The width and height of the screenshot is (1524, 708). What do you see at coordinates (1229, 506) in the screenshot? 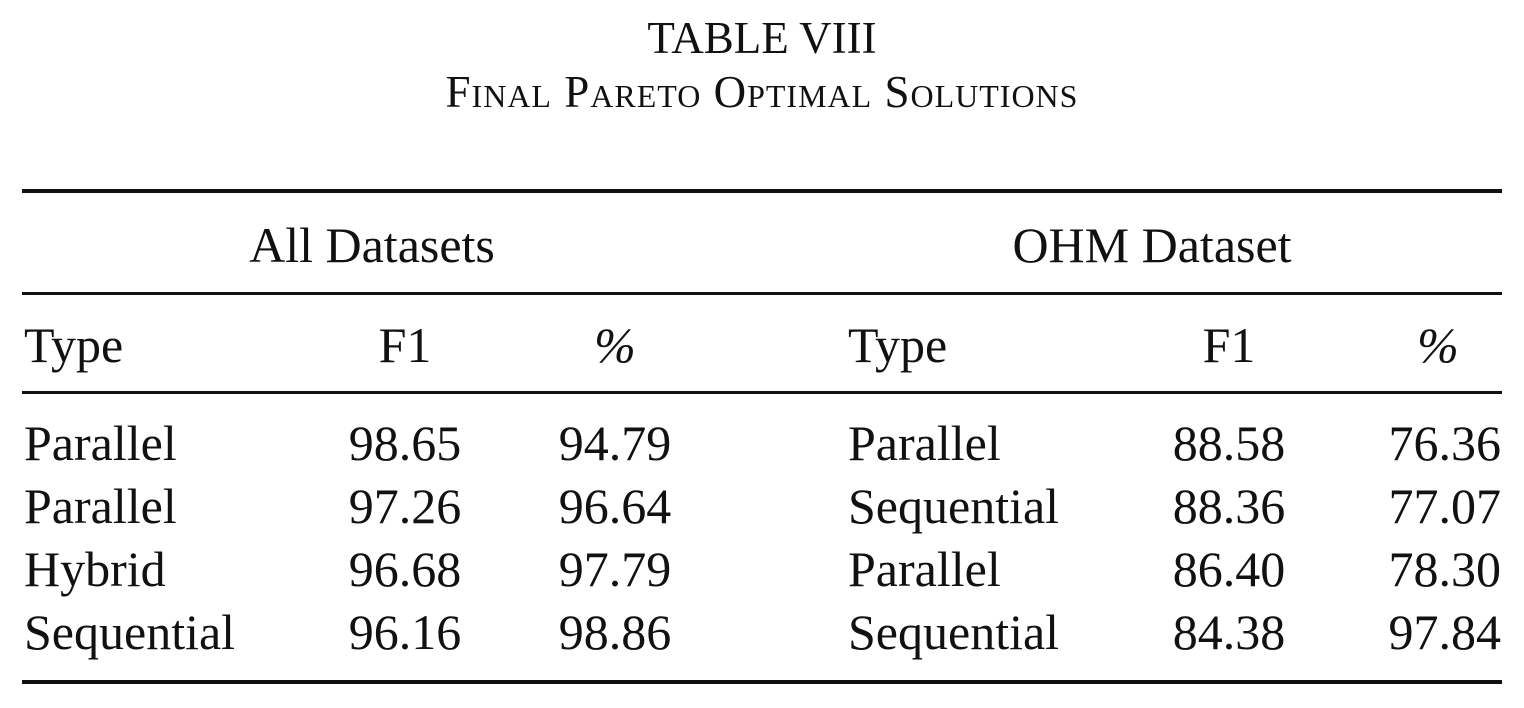
I see `value-cell: 88.36` at bounding box center [1229, 506].